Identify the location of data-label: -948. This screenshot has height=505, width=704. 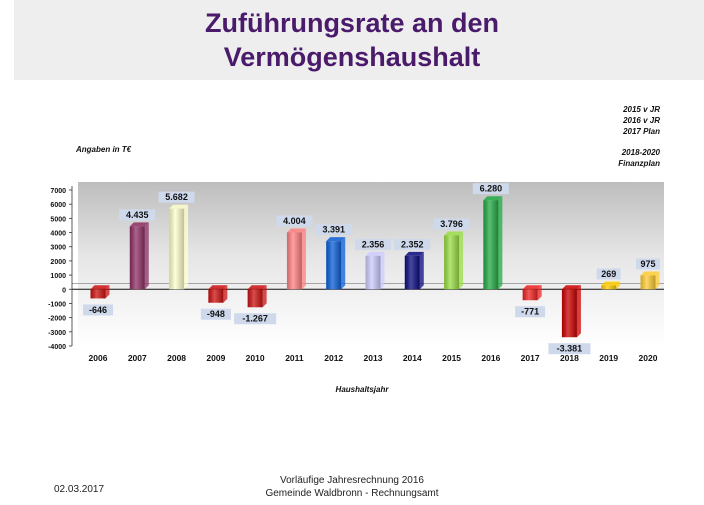
(216, 314).